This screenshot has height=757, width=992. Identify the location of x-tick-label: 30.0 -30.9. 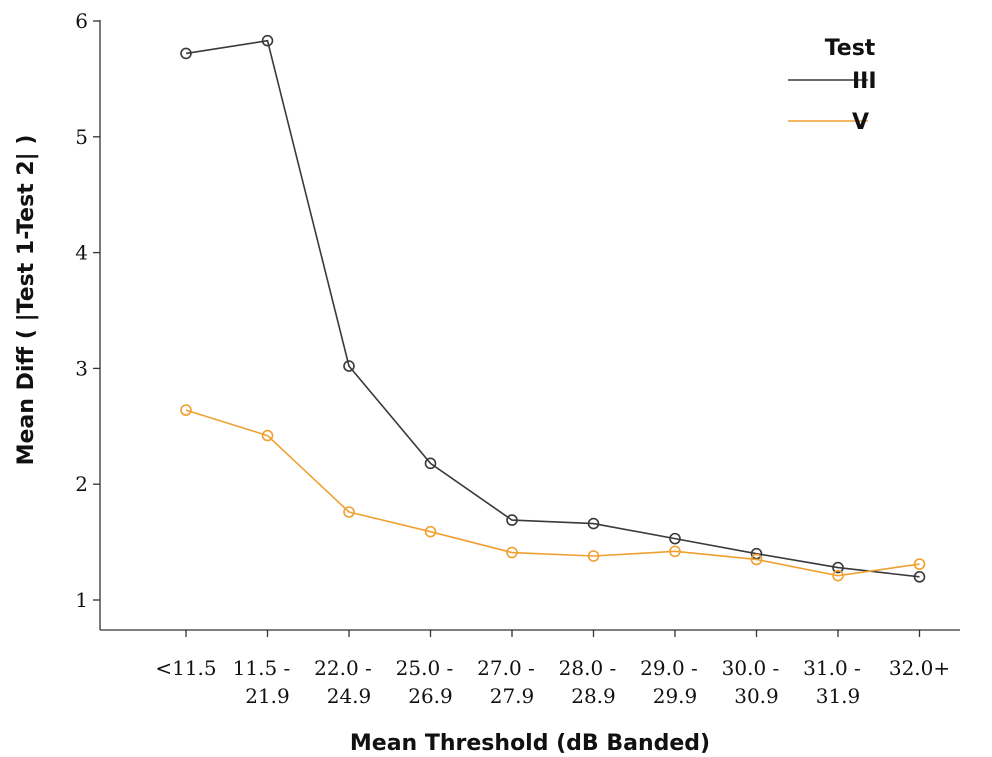
(751, 682).